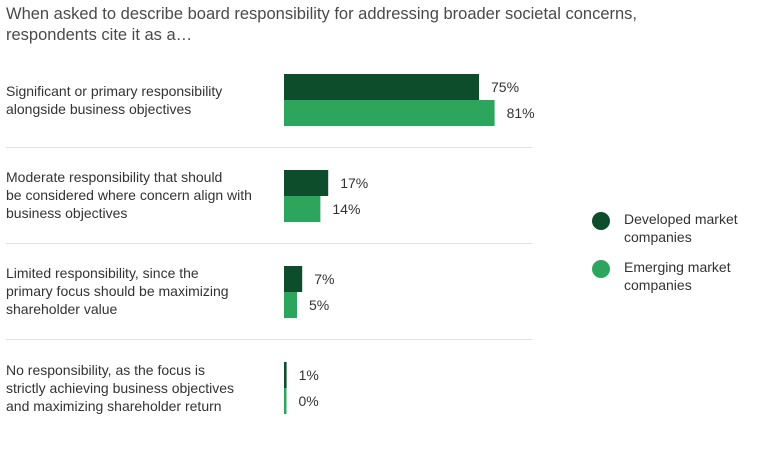  What do you see at coordinates (302, 209) in the screenshot?
I see `bar-series1-category1` at bounding box center [302, 209].